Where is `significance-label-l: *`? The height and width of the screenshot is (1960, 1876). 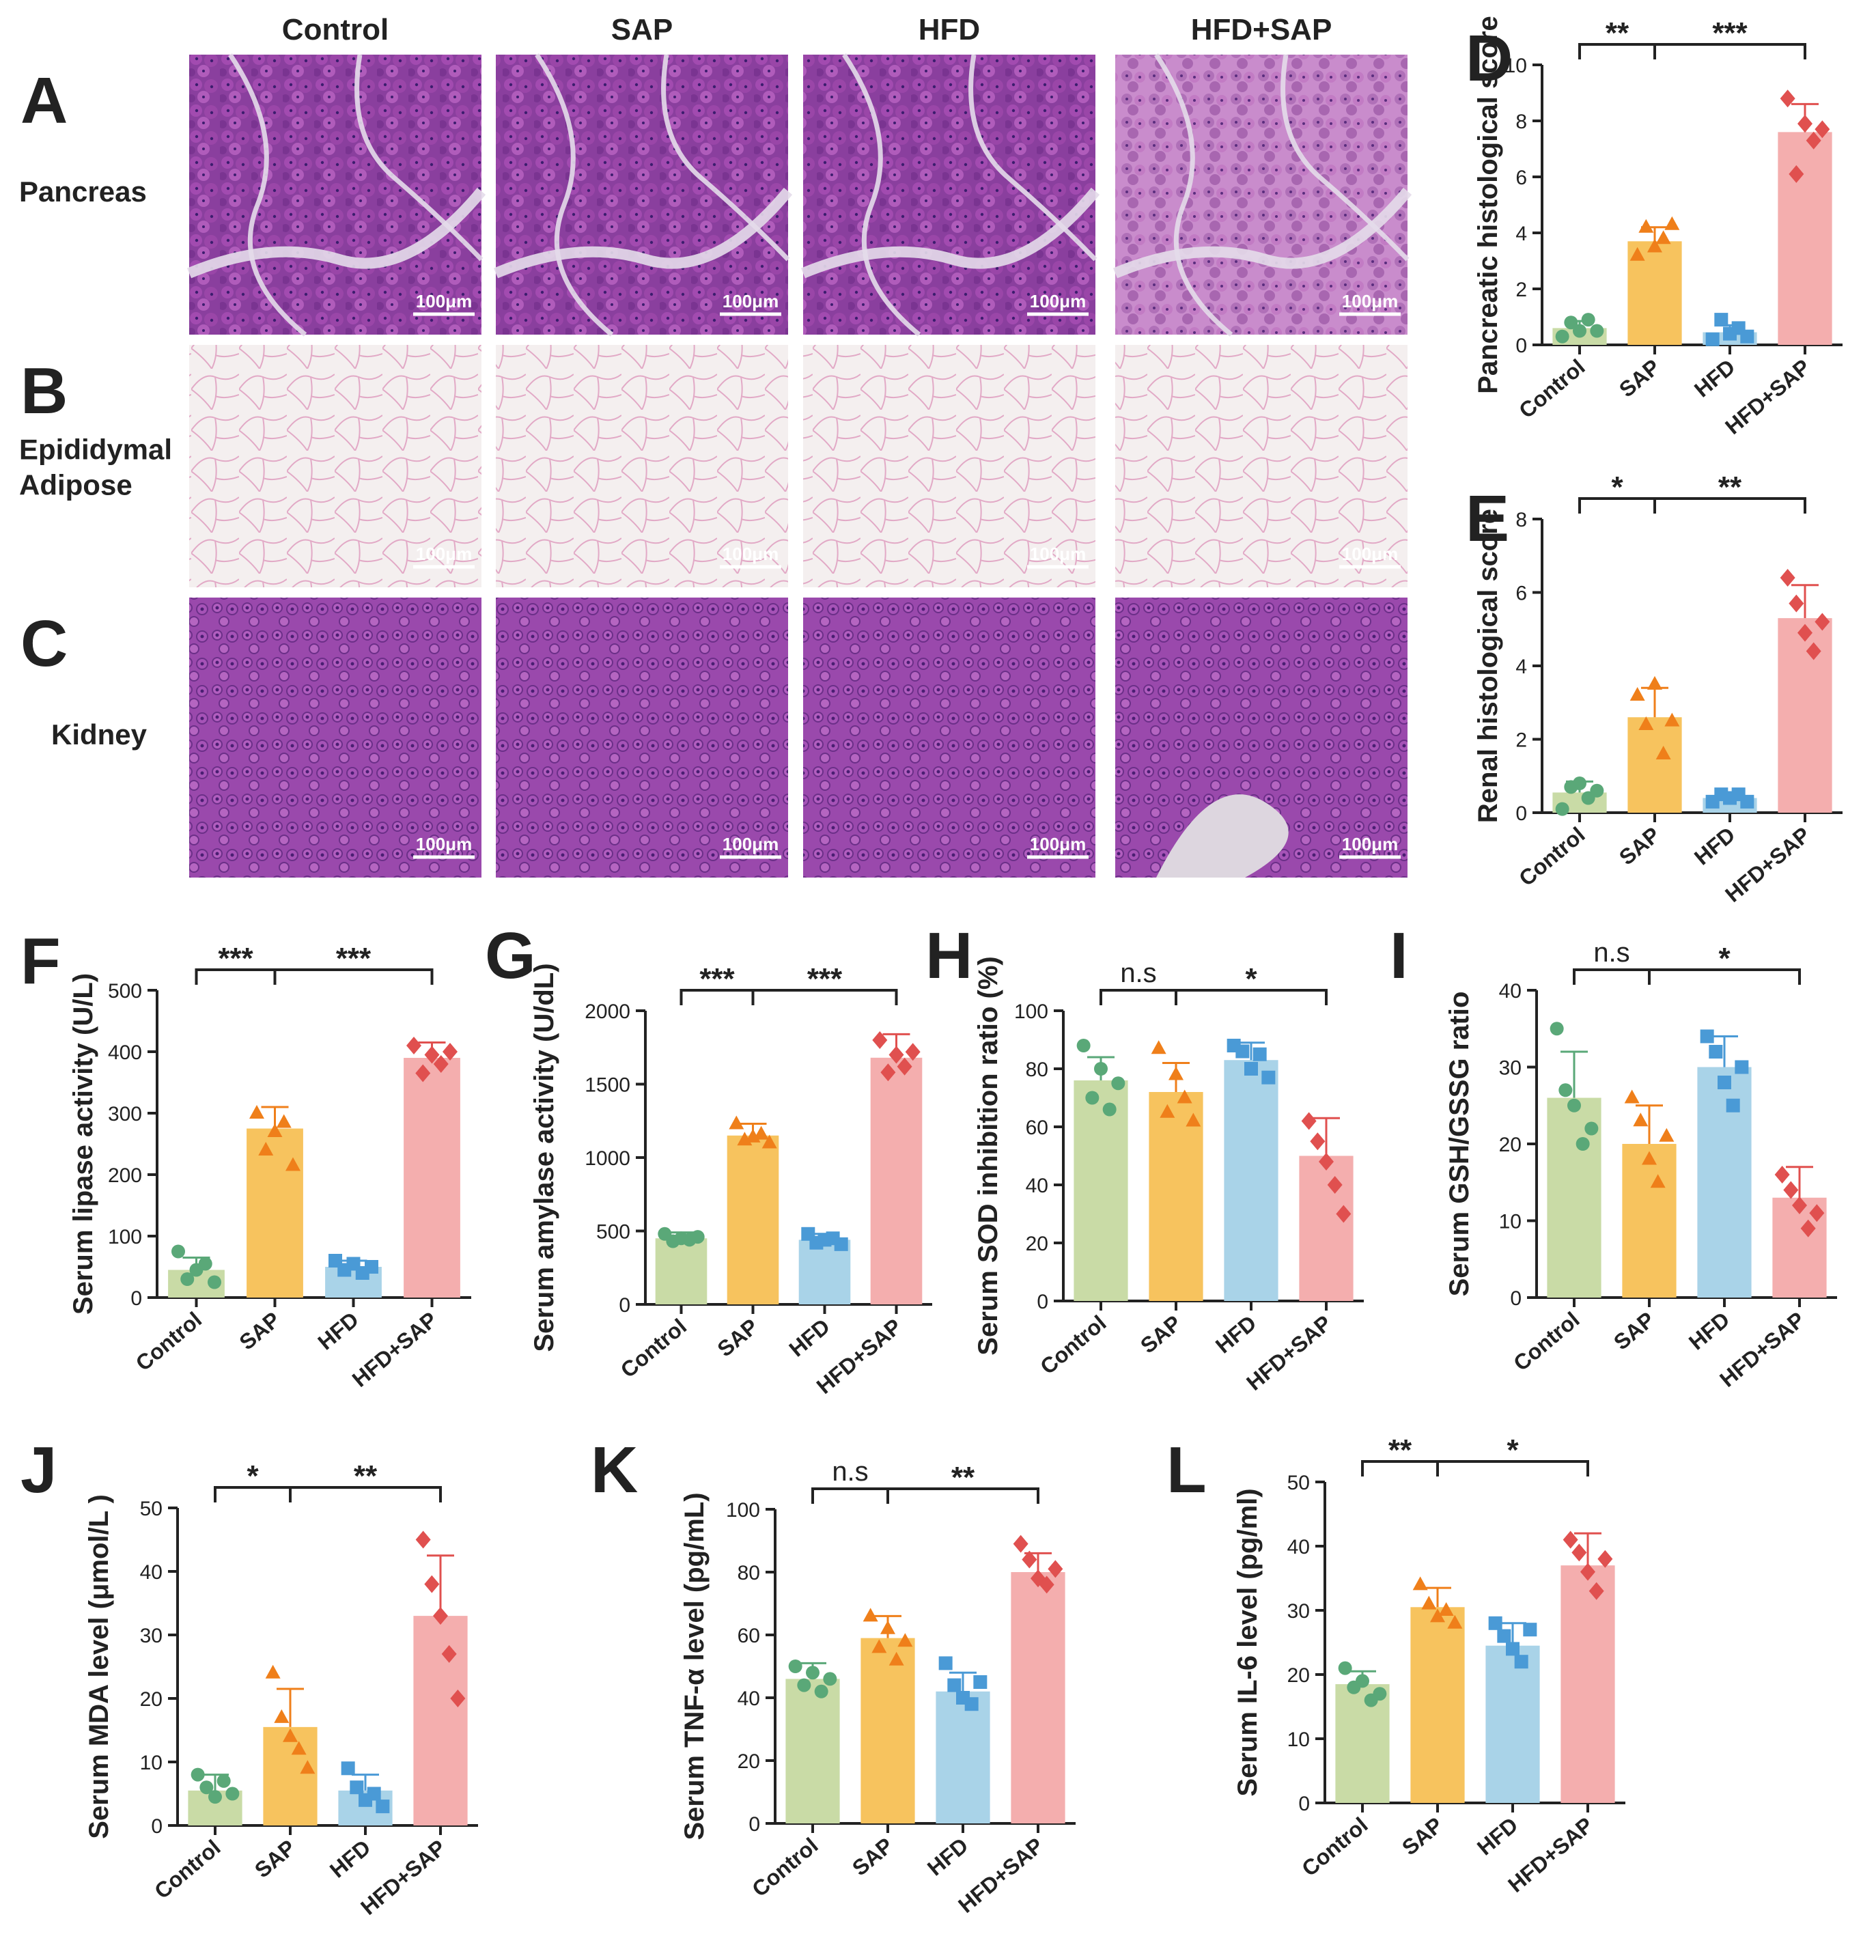 significance-label-l: * is located at coordinates (1513, 1450).